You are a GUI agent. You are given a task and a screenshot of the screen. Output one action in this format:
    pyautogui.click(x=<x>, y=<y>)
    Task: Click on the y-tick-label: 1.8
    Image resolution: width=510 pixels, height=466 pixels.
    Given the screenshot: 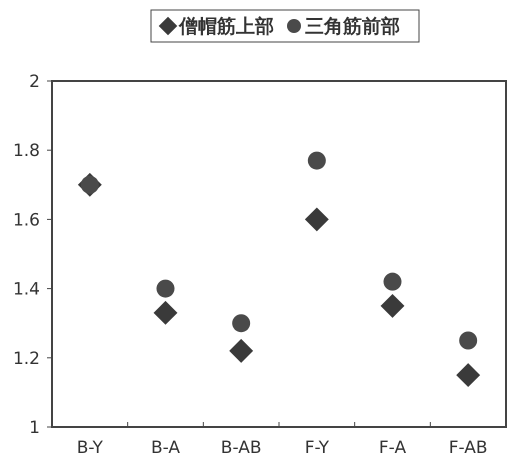 What is the action you would take?
    pyautogui.click(x=26, y=151)
    